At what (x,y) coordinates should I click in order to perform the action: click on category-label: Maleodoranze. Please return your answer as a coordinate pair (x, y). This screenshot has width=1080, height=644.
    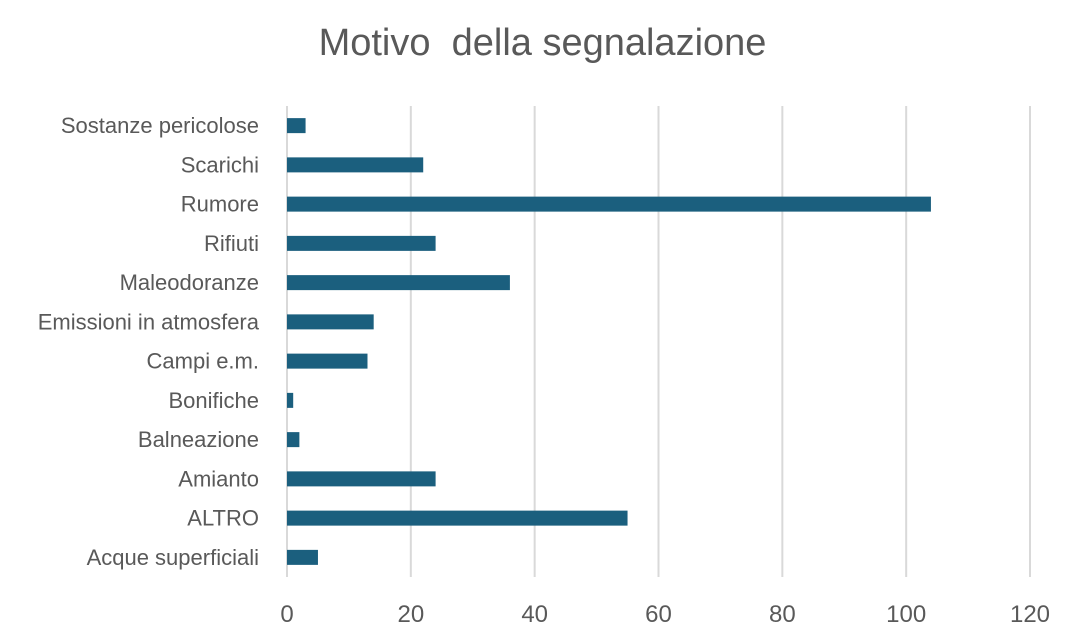
    Looking at the image, I should click on (189, 282).